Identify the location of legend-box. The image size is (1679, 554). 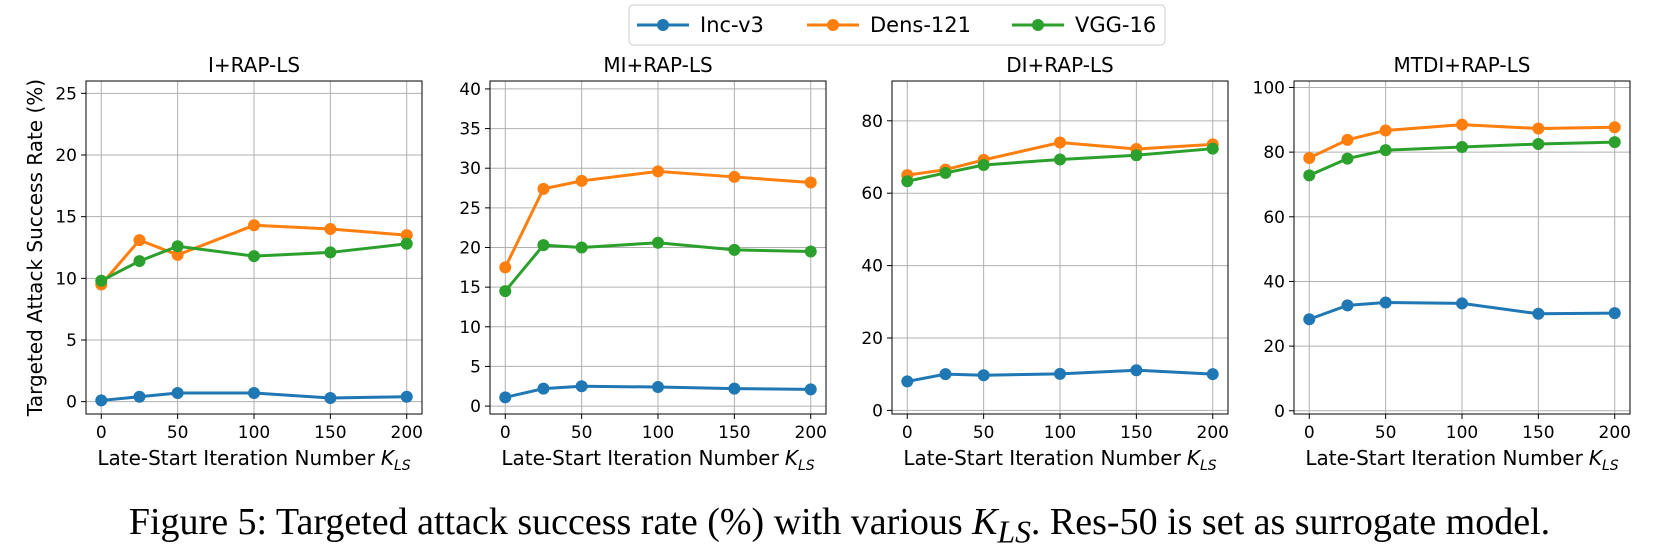
(897, 25).